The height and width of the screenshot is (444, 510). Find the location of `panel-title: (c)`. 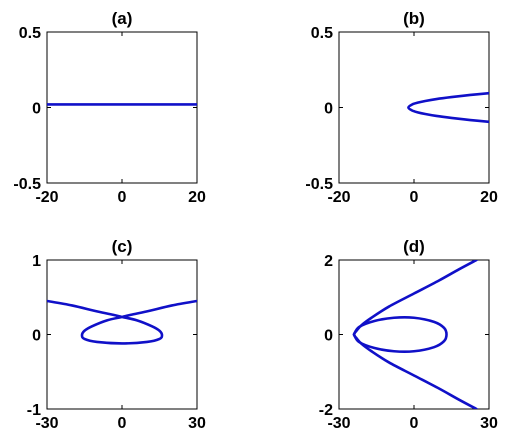

panel-title: (c) is located at coordinates (122, 246).